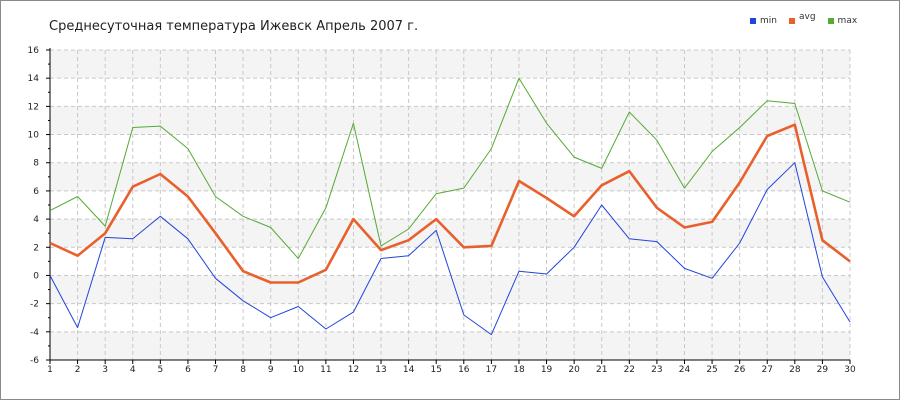  Describe the element at coordinates (34, 206) in the screenshot. I see `y-tick-labels: -6 -4 -2 0 2 4 6 8 10 12 14 16` at that location.